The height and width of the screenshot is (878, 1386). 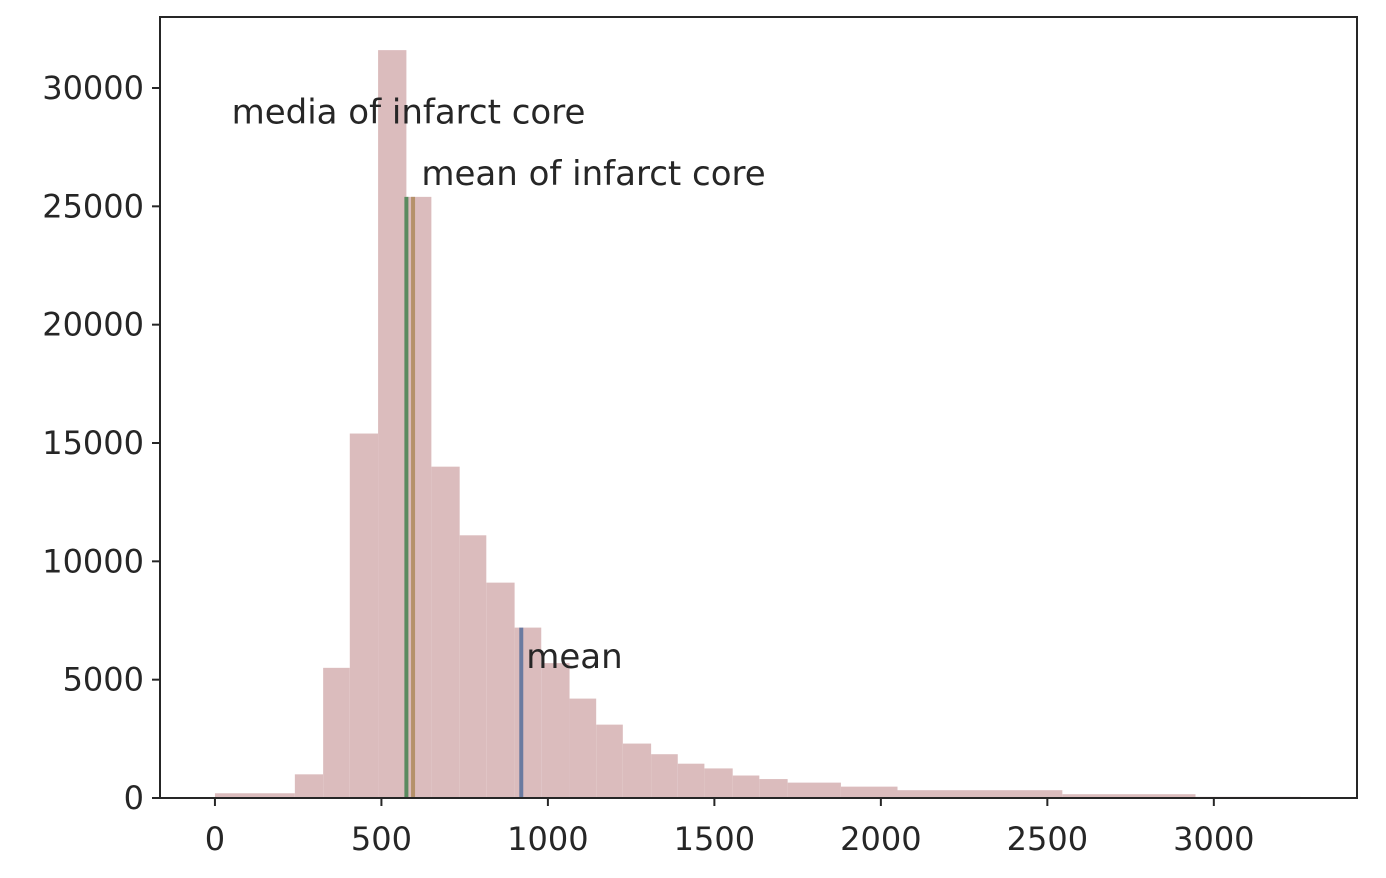 What do you see at coordinates (93, 443) in the screenshot?
I see `y-tick-label-3: 15000` at bounding box center [93, 443].